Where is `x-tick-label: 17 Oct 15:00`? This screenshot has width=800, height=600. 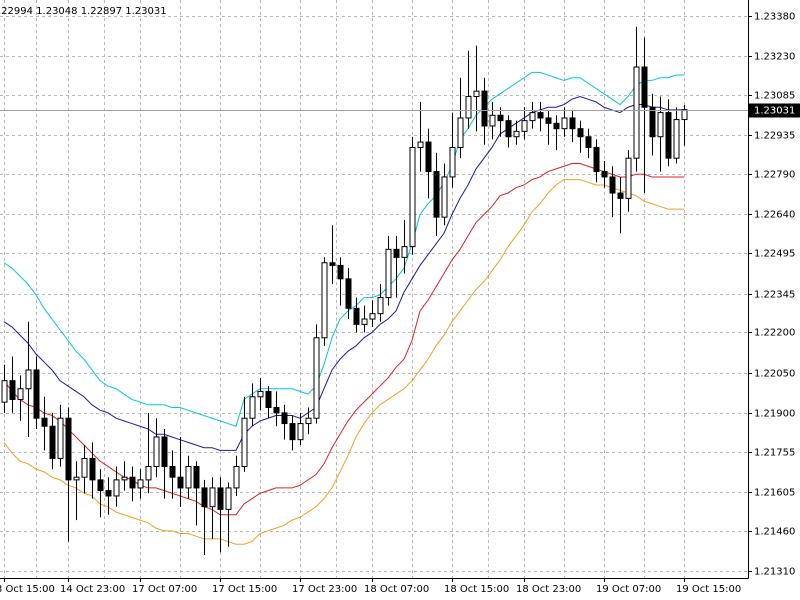 x-tick-label: 17 Oct 15:00 is located at coordinates (244, 589).